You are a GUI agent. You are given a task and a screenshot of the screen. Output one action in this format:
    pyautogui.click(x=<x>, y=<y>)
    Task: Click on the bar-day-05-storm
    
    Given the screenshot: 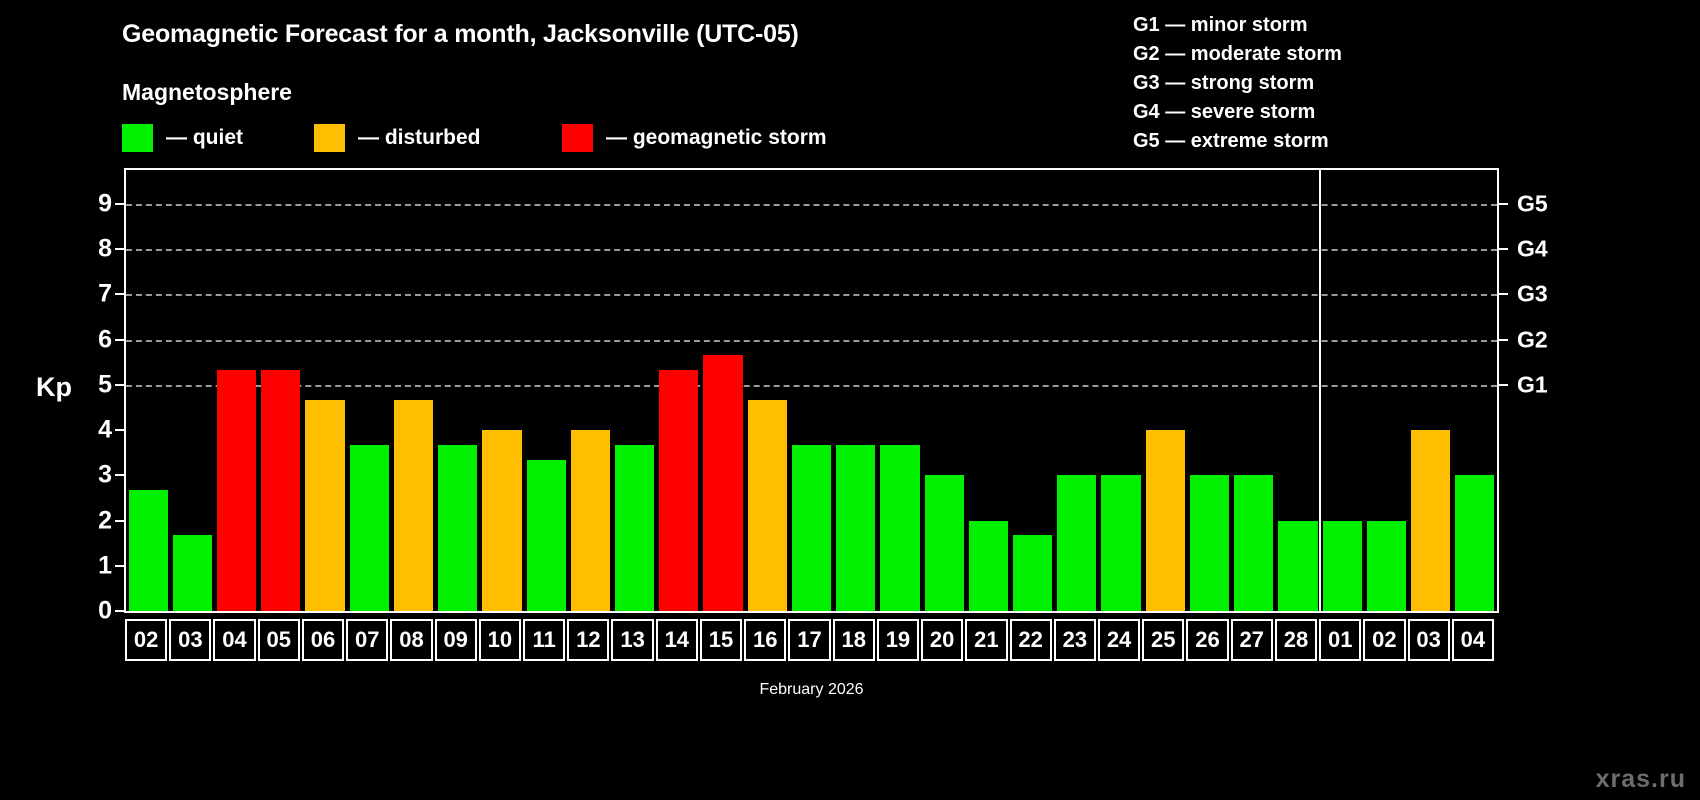 What is the action you would take?
    pyautogui.click(x=281, y=490)
    